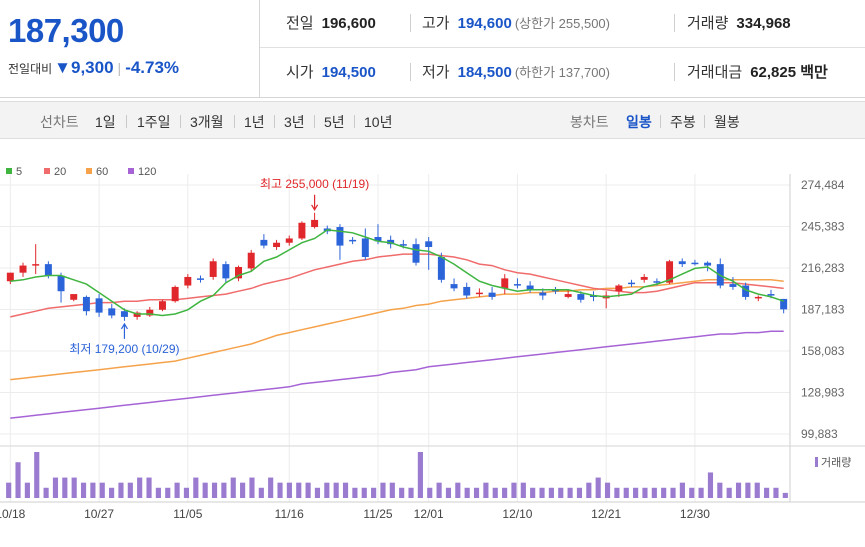 Image resolution: width=865 pixels, height=547 pixels. What do you see at coordinates (154, 122) in the screenshot?
I see `period-1w-button: 1주일` at bounding box center [154, 122].